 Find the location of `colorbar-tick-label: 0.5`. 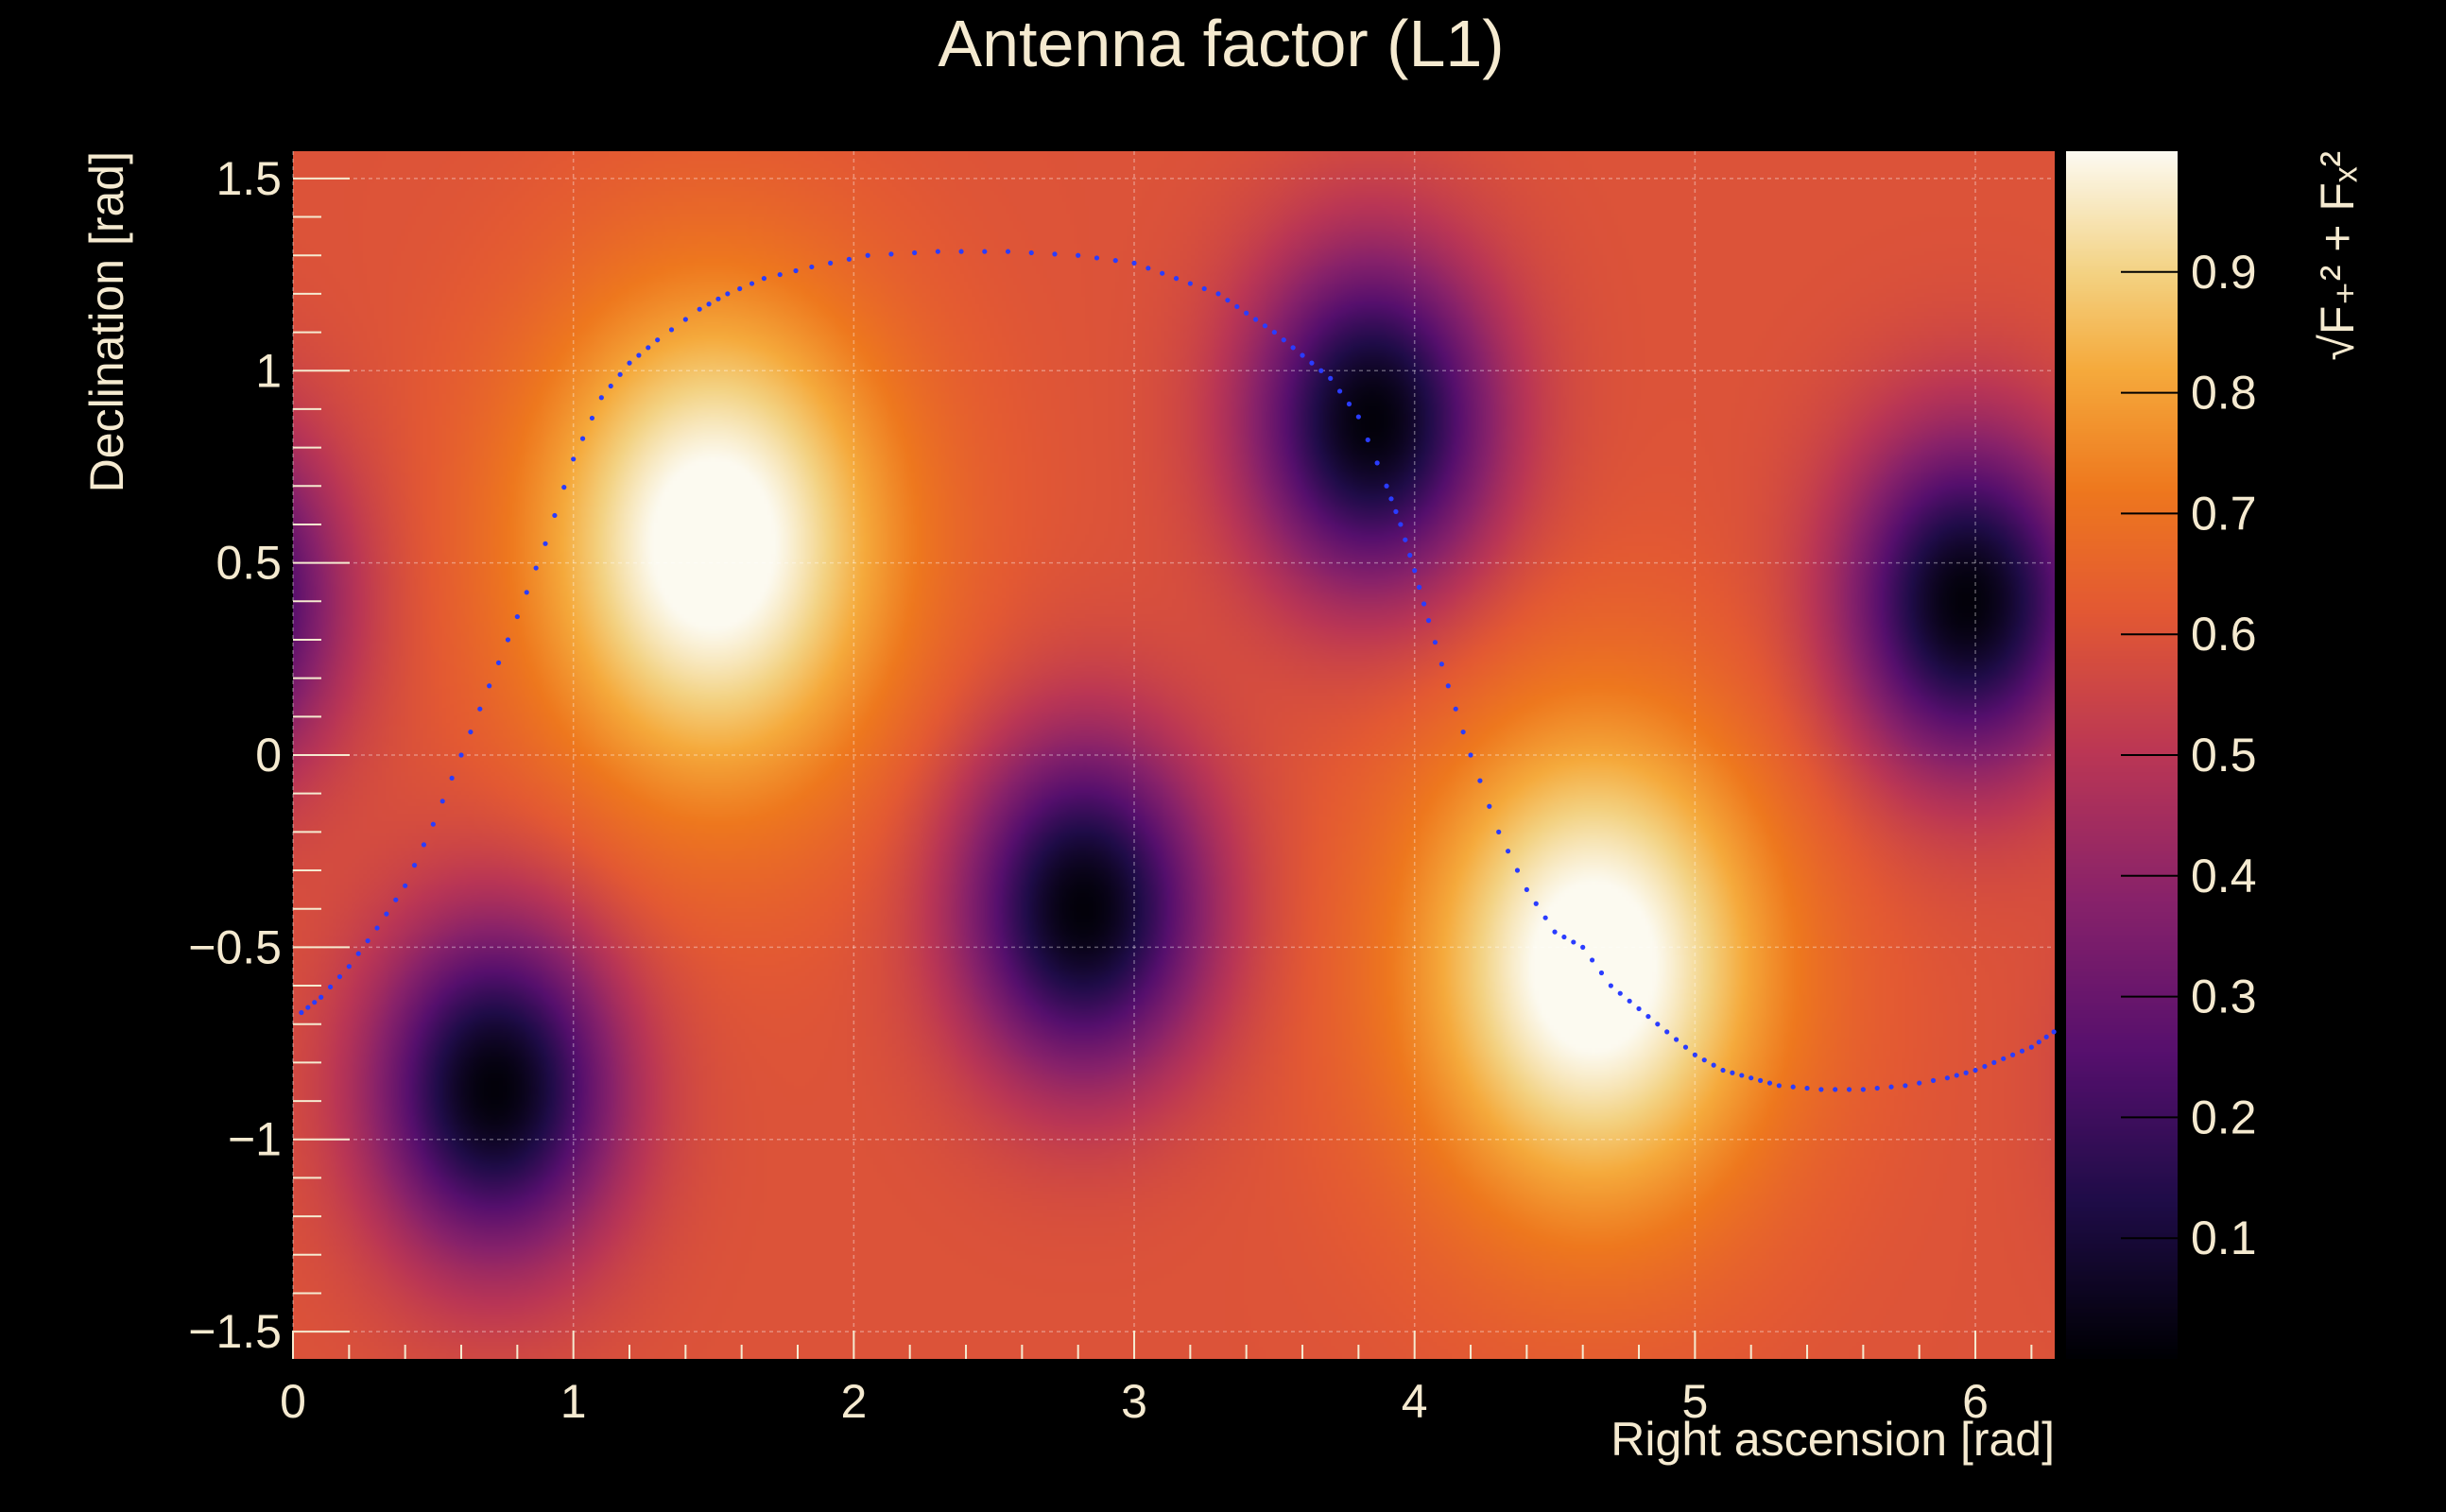

colorbar-tick-label: 0.5 is located at coordinates (2224, 755).